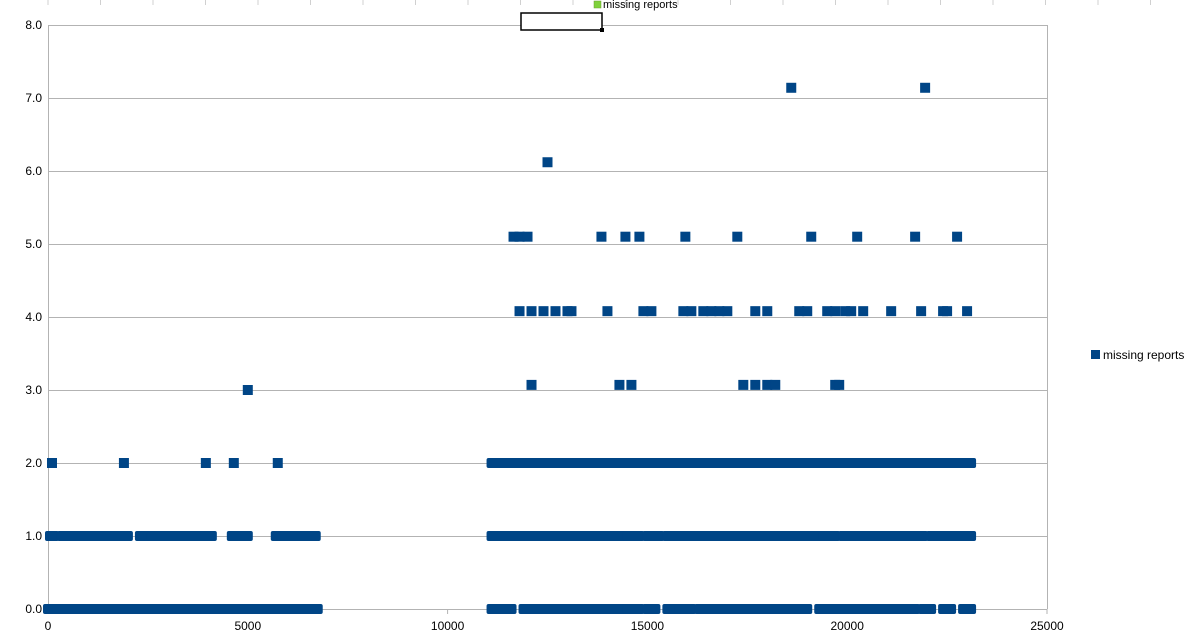 The height and width of the screenshot is (642, 1190). I want to click on title-legend-marker, so click(597, 4).